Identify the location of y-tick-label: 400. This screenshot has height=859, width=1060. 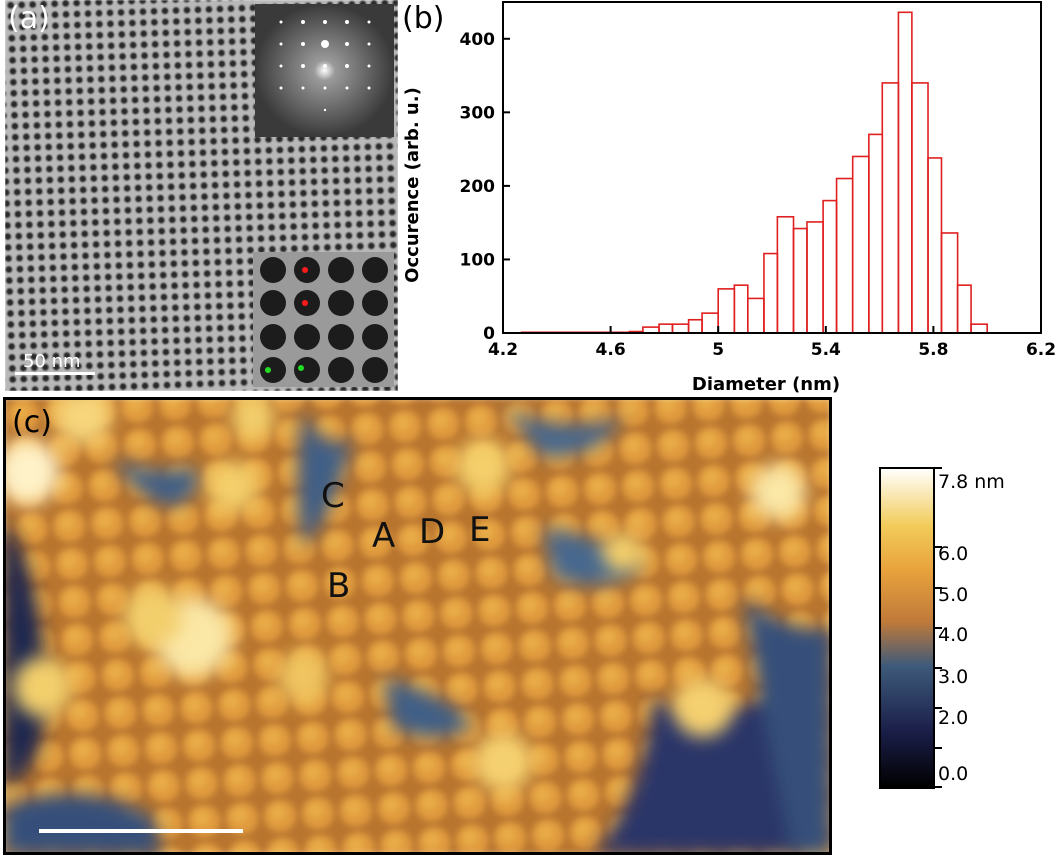
(478, 40).